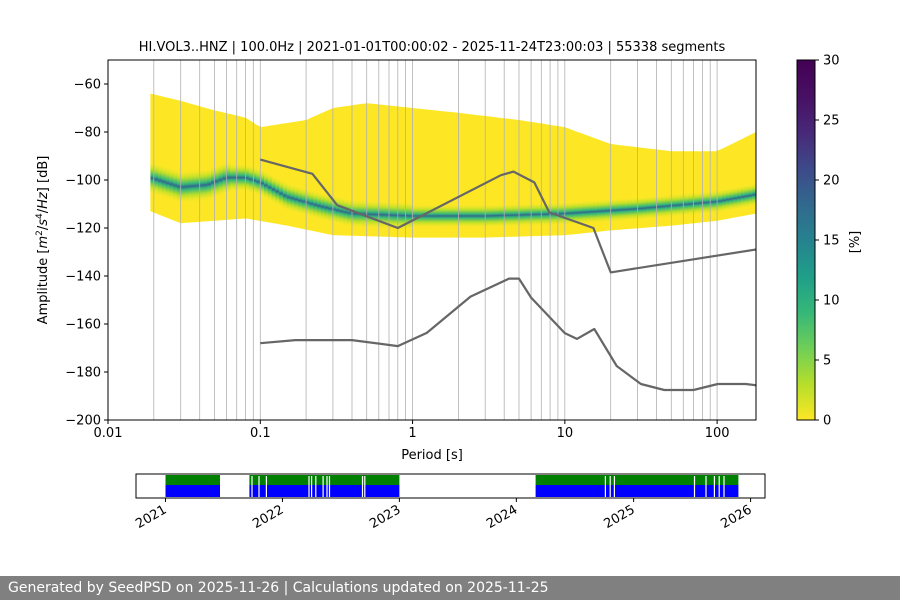 This screenshot has height=600, width=900. What do you see at coordinates (488, 486) in the screenshot?
I see `timeline-gaps` at bounding box center [488, 486].